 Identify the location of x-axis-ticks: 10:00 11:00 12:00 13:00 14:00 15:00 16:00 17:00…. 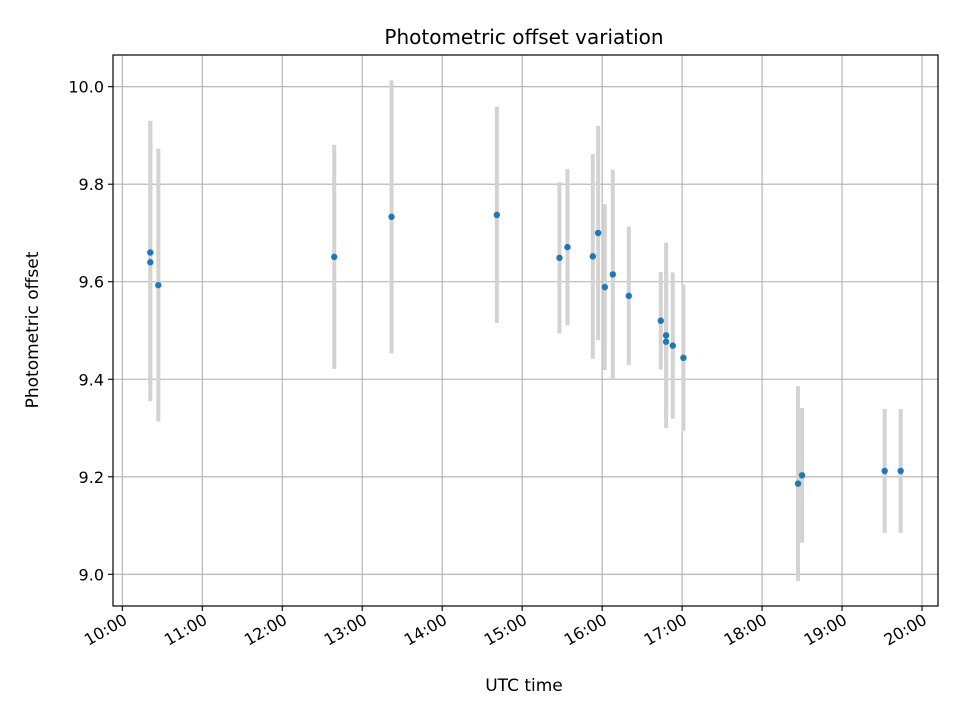
(505, 628).